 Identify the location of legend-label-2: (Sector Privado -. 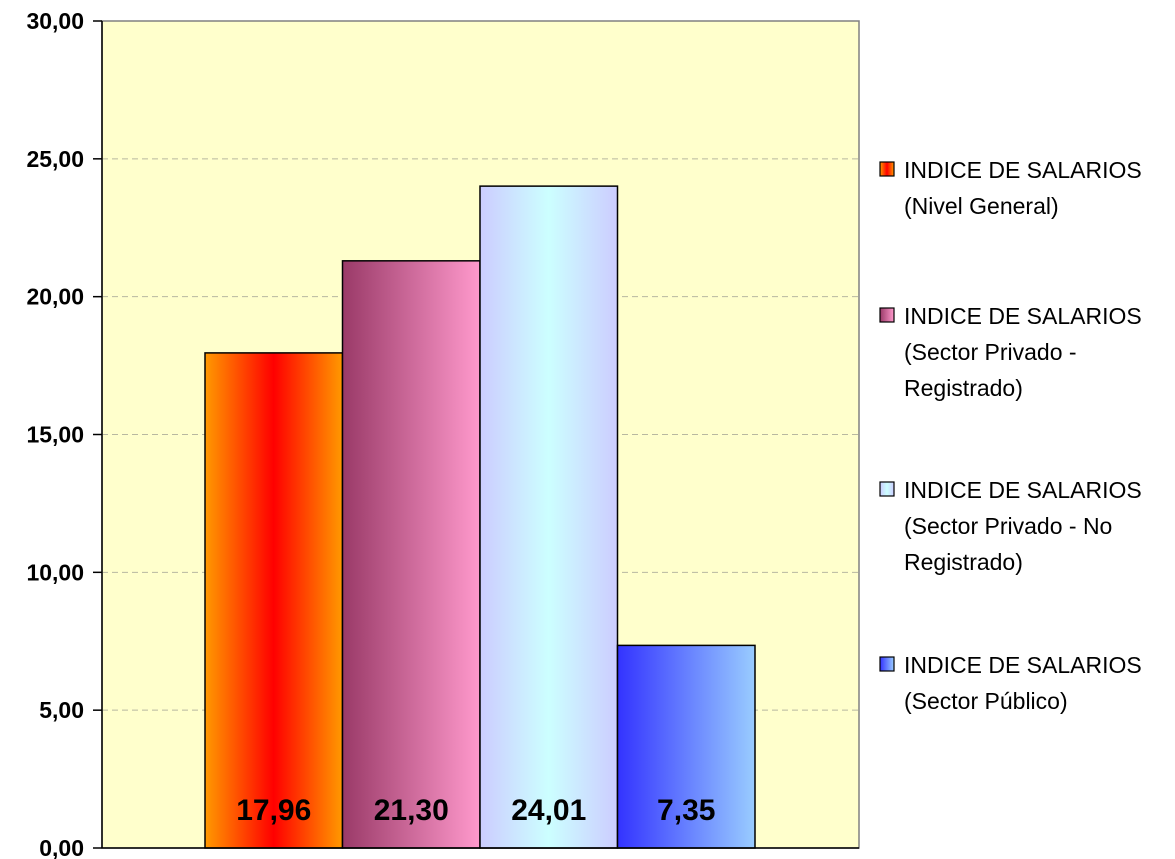
(990, 352).